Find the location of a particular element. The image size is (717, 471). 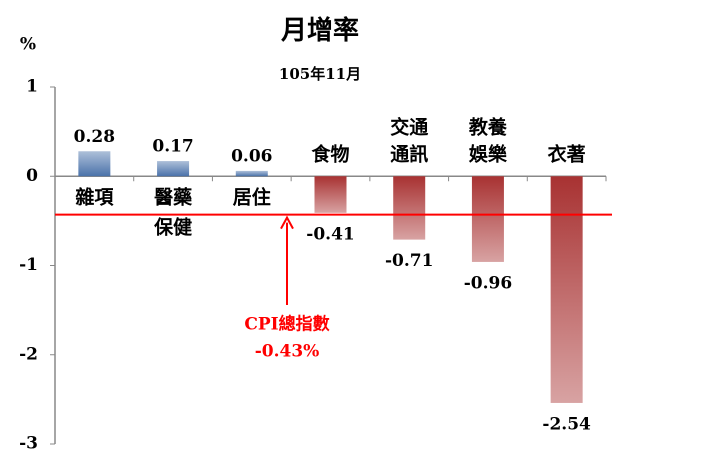

value-label: -2.54 is located at coordinates (566, 424).